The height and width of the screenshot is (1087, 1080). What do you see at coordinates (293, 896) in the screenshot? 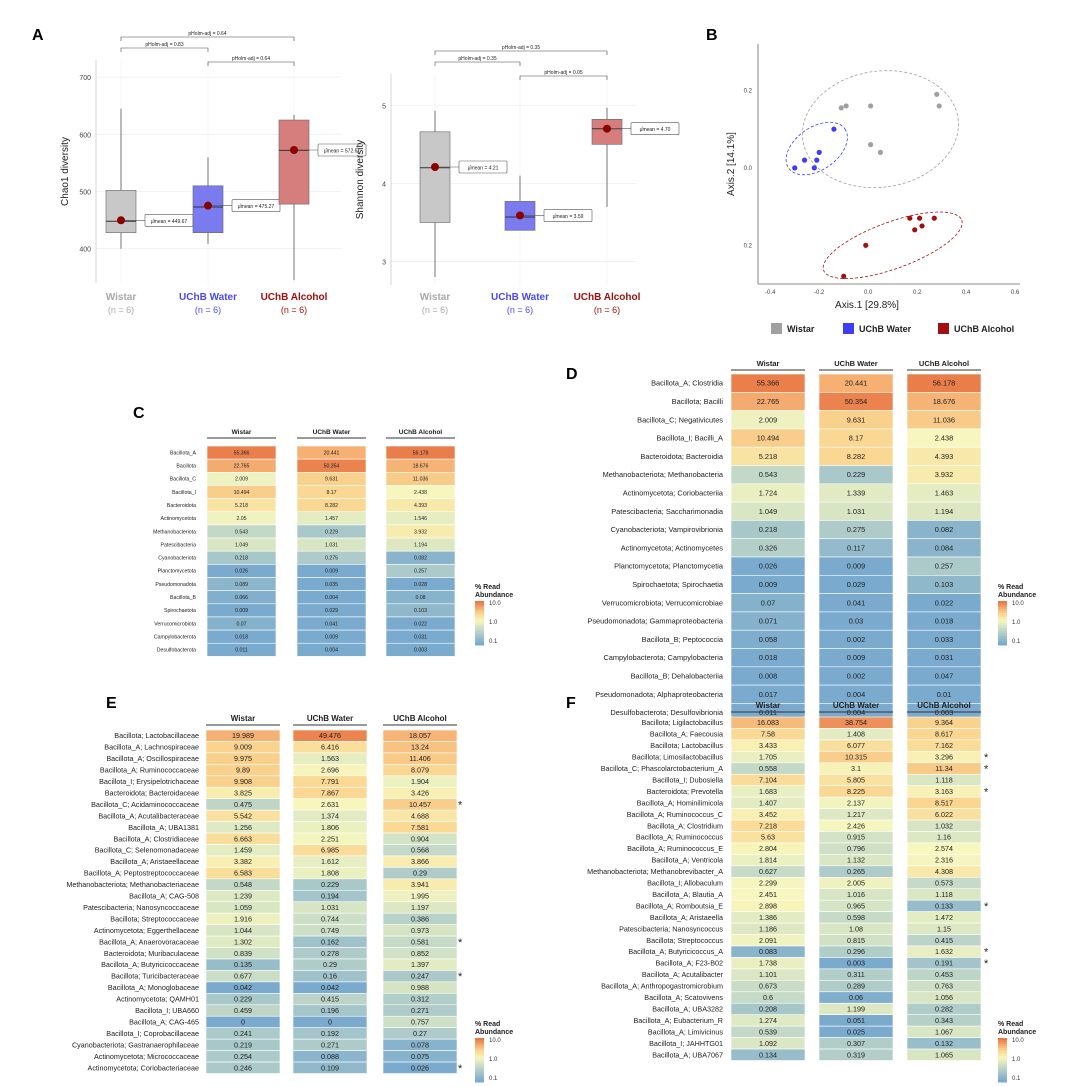
I see `heatmap-row: Bacillota_A; CAG-508 1.239 0.194 1.995` at bounding box center [293, 896].